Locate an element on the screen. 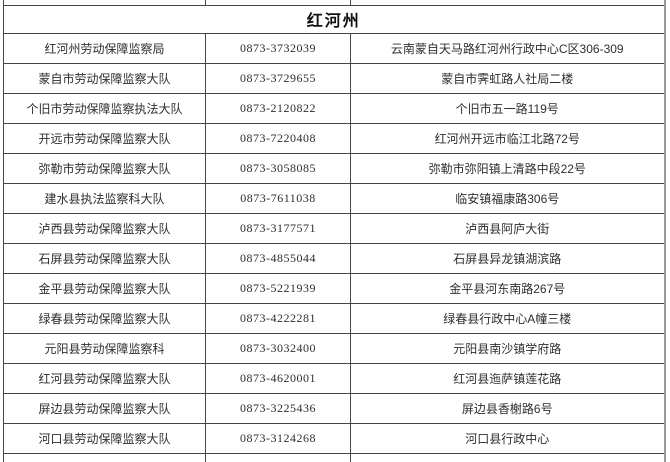 This screenshot has height=462, width=670. table-row: 建水县执法监察科大队 0873-7611038 临安镇福康路306号 is located at coordinates (334, 198).